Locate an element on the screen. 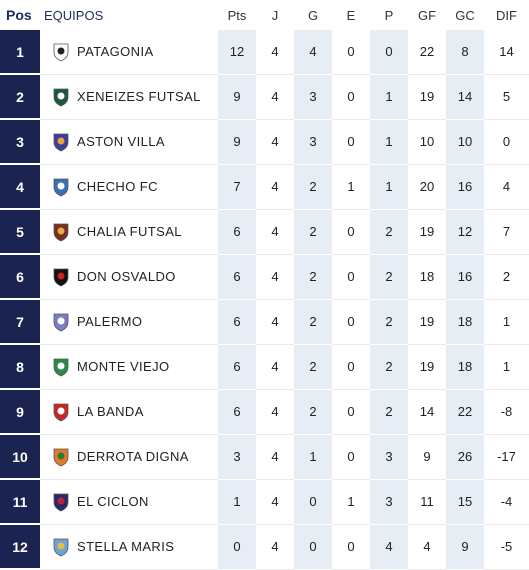 The image size is (529, 570). team-name: DERROTA DIGNA is located at coordinates (133, 456).